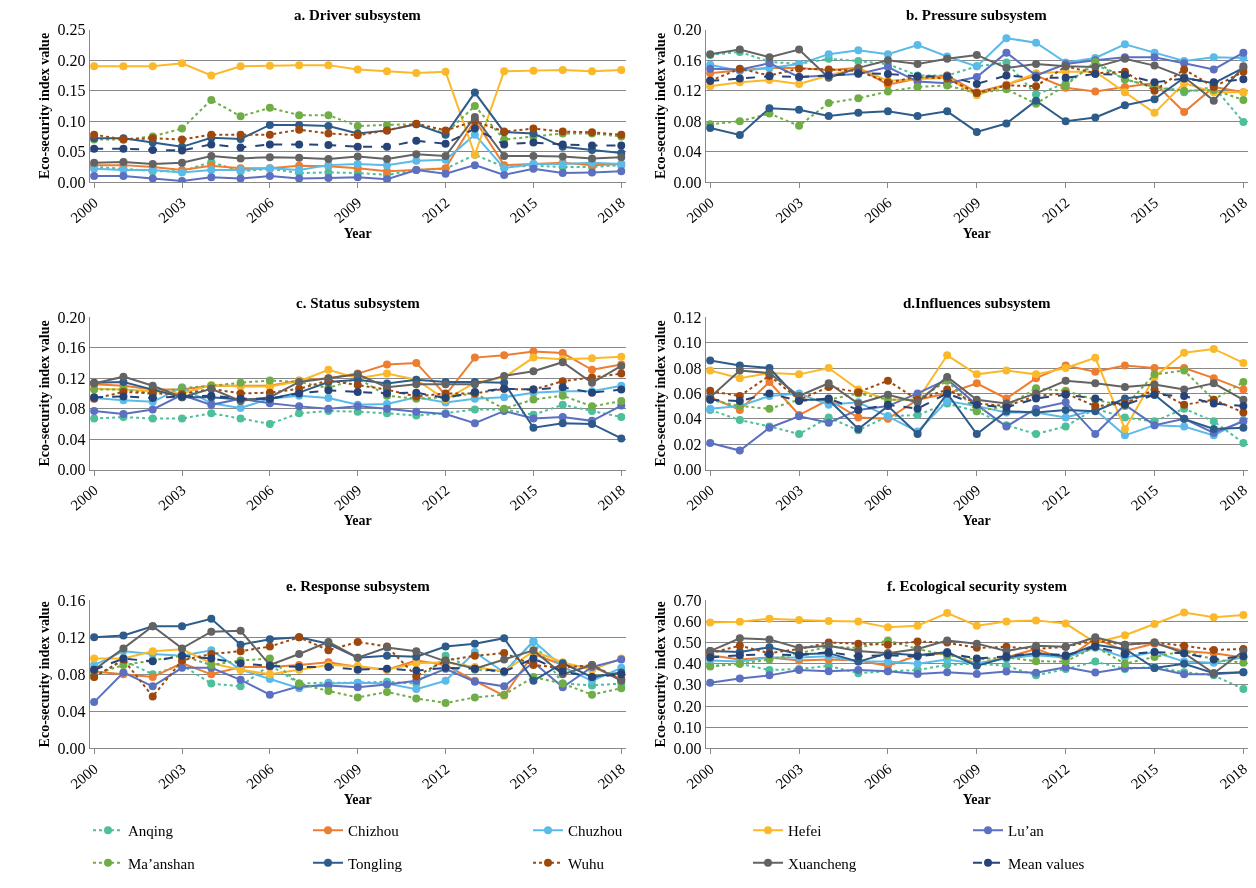 Image resolution: width=1256 pixels, height=888 pixels. What do you see at coordinates (595, 831) in the screenshot?
I see `legend-label: Chuzhou` at bounding box center [595, 831].